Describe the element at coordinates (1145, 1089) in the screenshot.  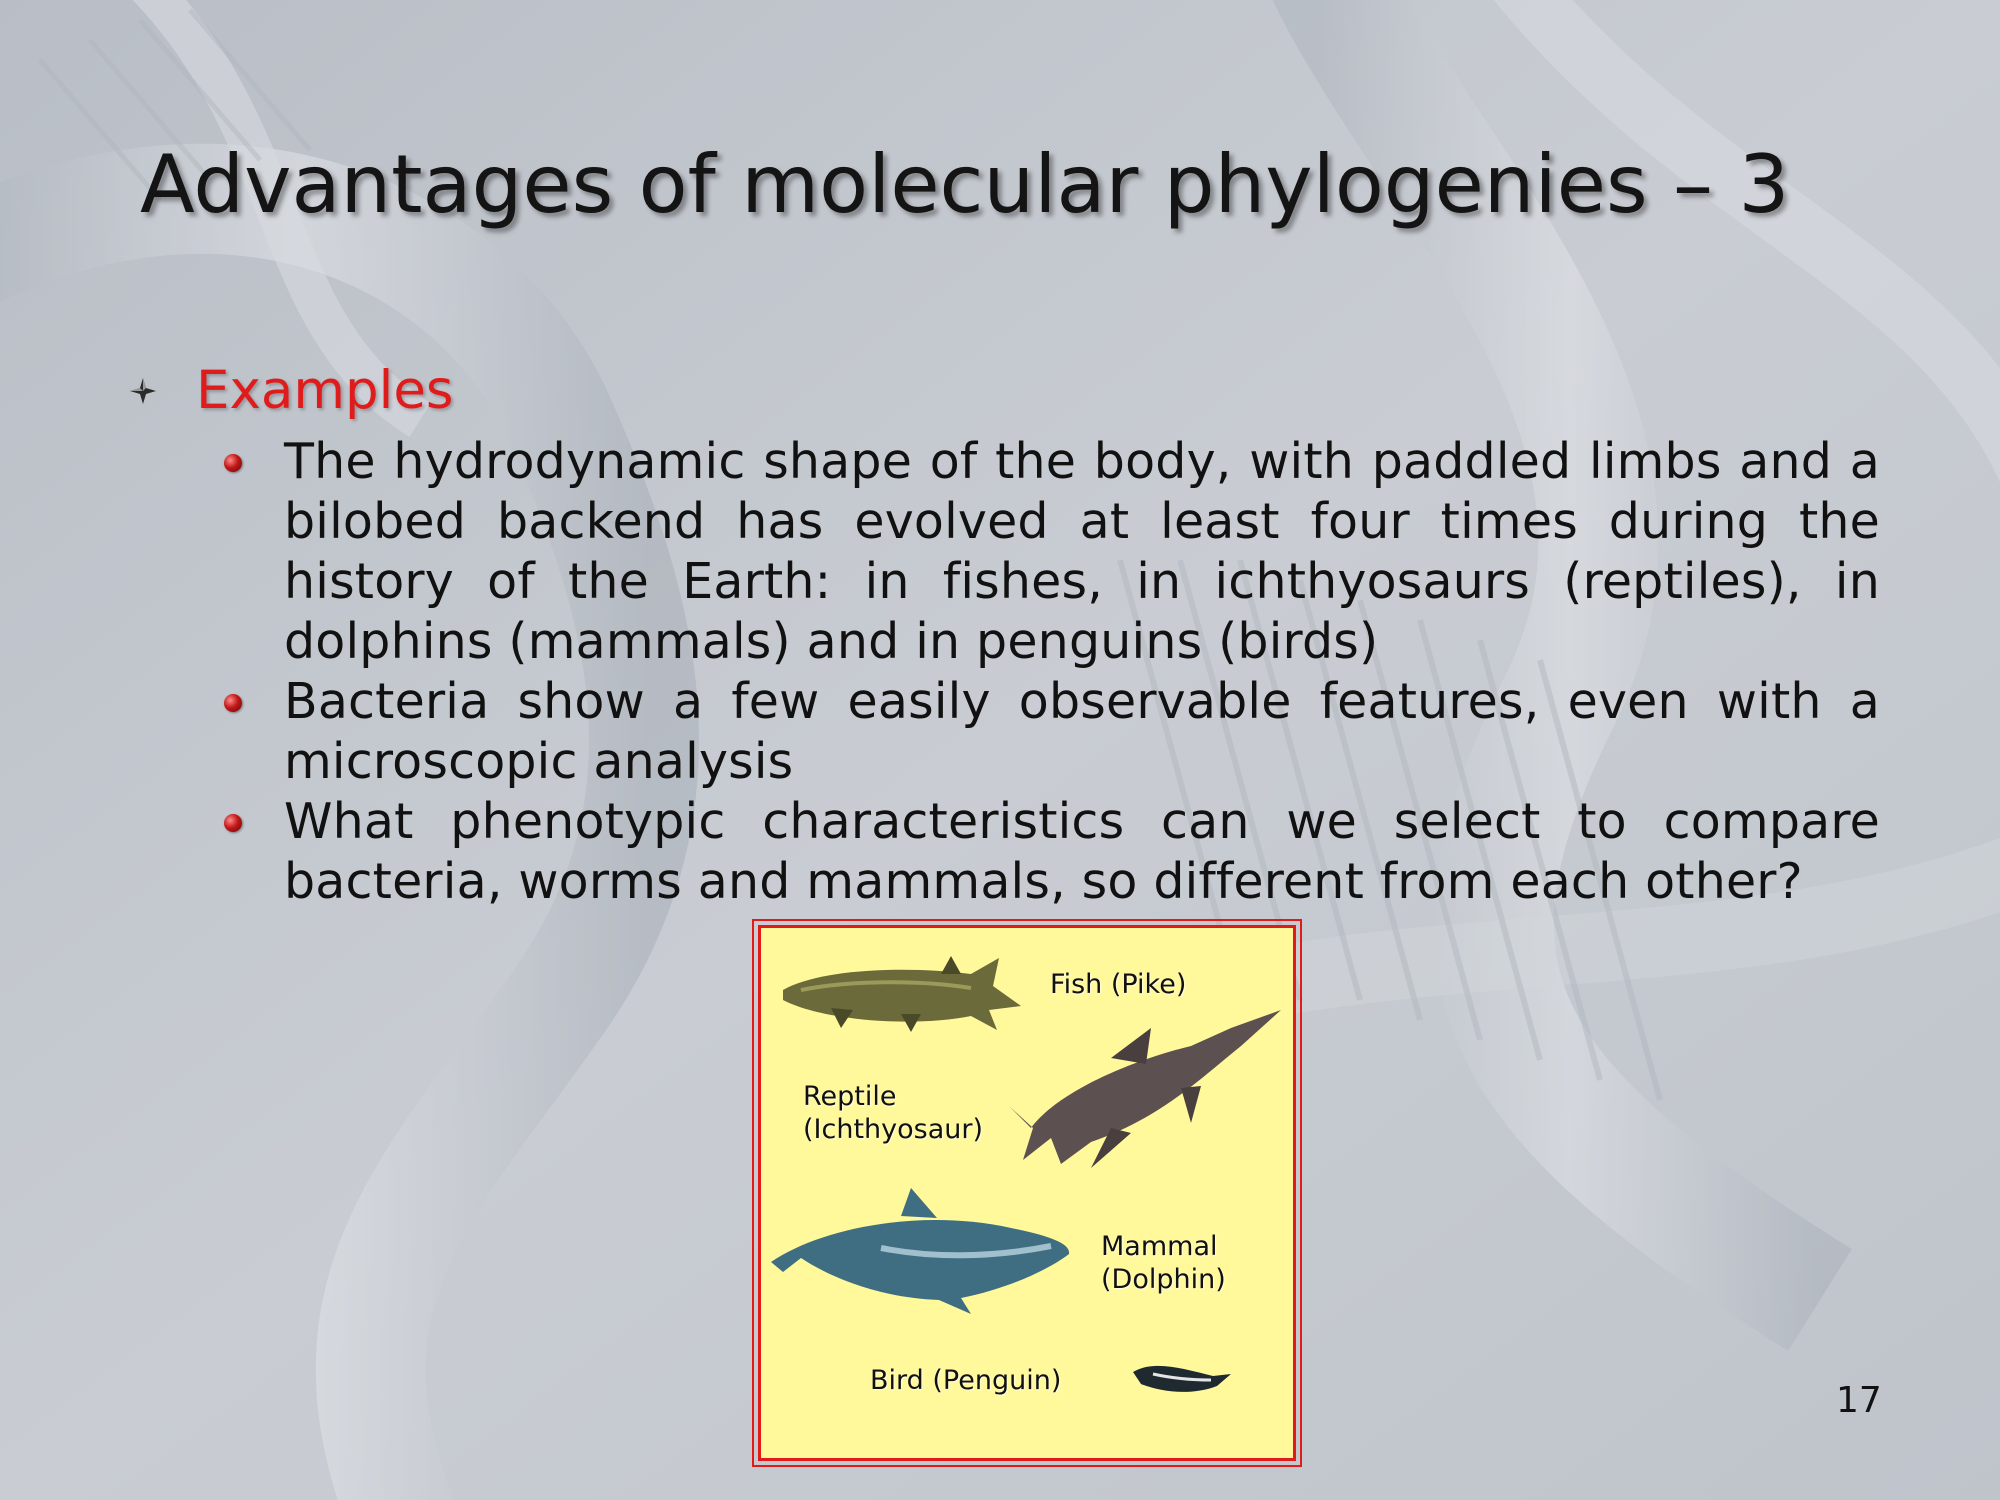
I see `ichthyosaur-icon` at that location.